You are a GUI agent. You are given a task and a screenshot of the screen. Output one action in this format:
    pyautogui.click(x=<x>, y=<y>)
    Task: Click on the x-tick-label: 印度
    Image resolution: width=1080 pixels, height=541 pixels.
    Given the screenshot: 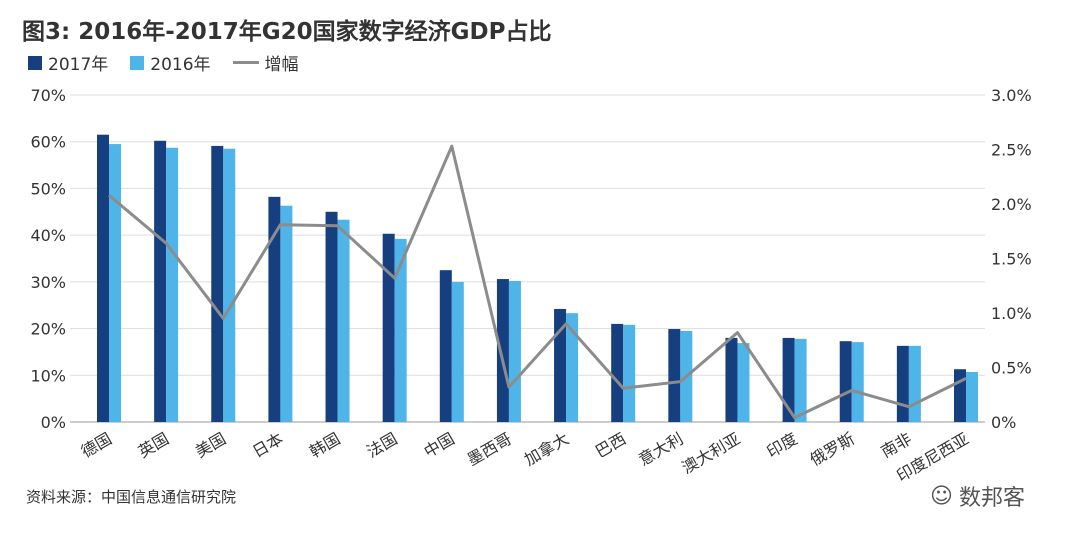 What is the action you would take?
    pyautogui.click(x=781, y=445)
    